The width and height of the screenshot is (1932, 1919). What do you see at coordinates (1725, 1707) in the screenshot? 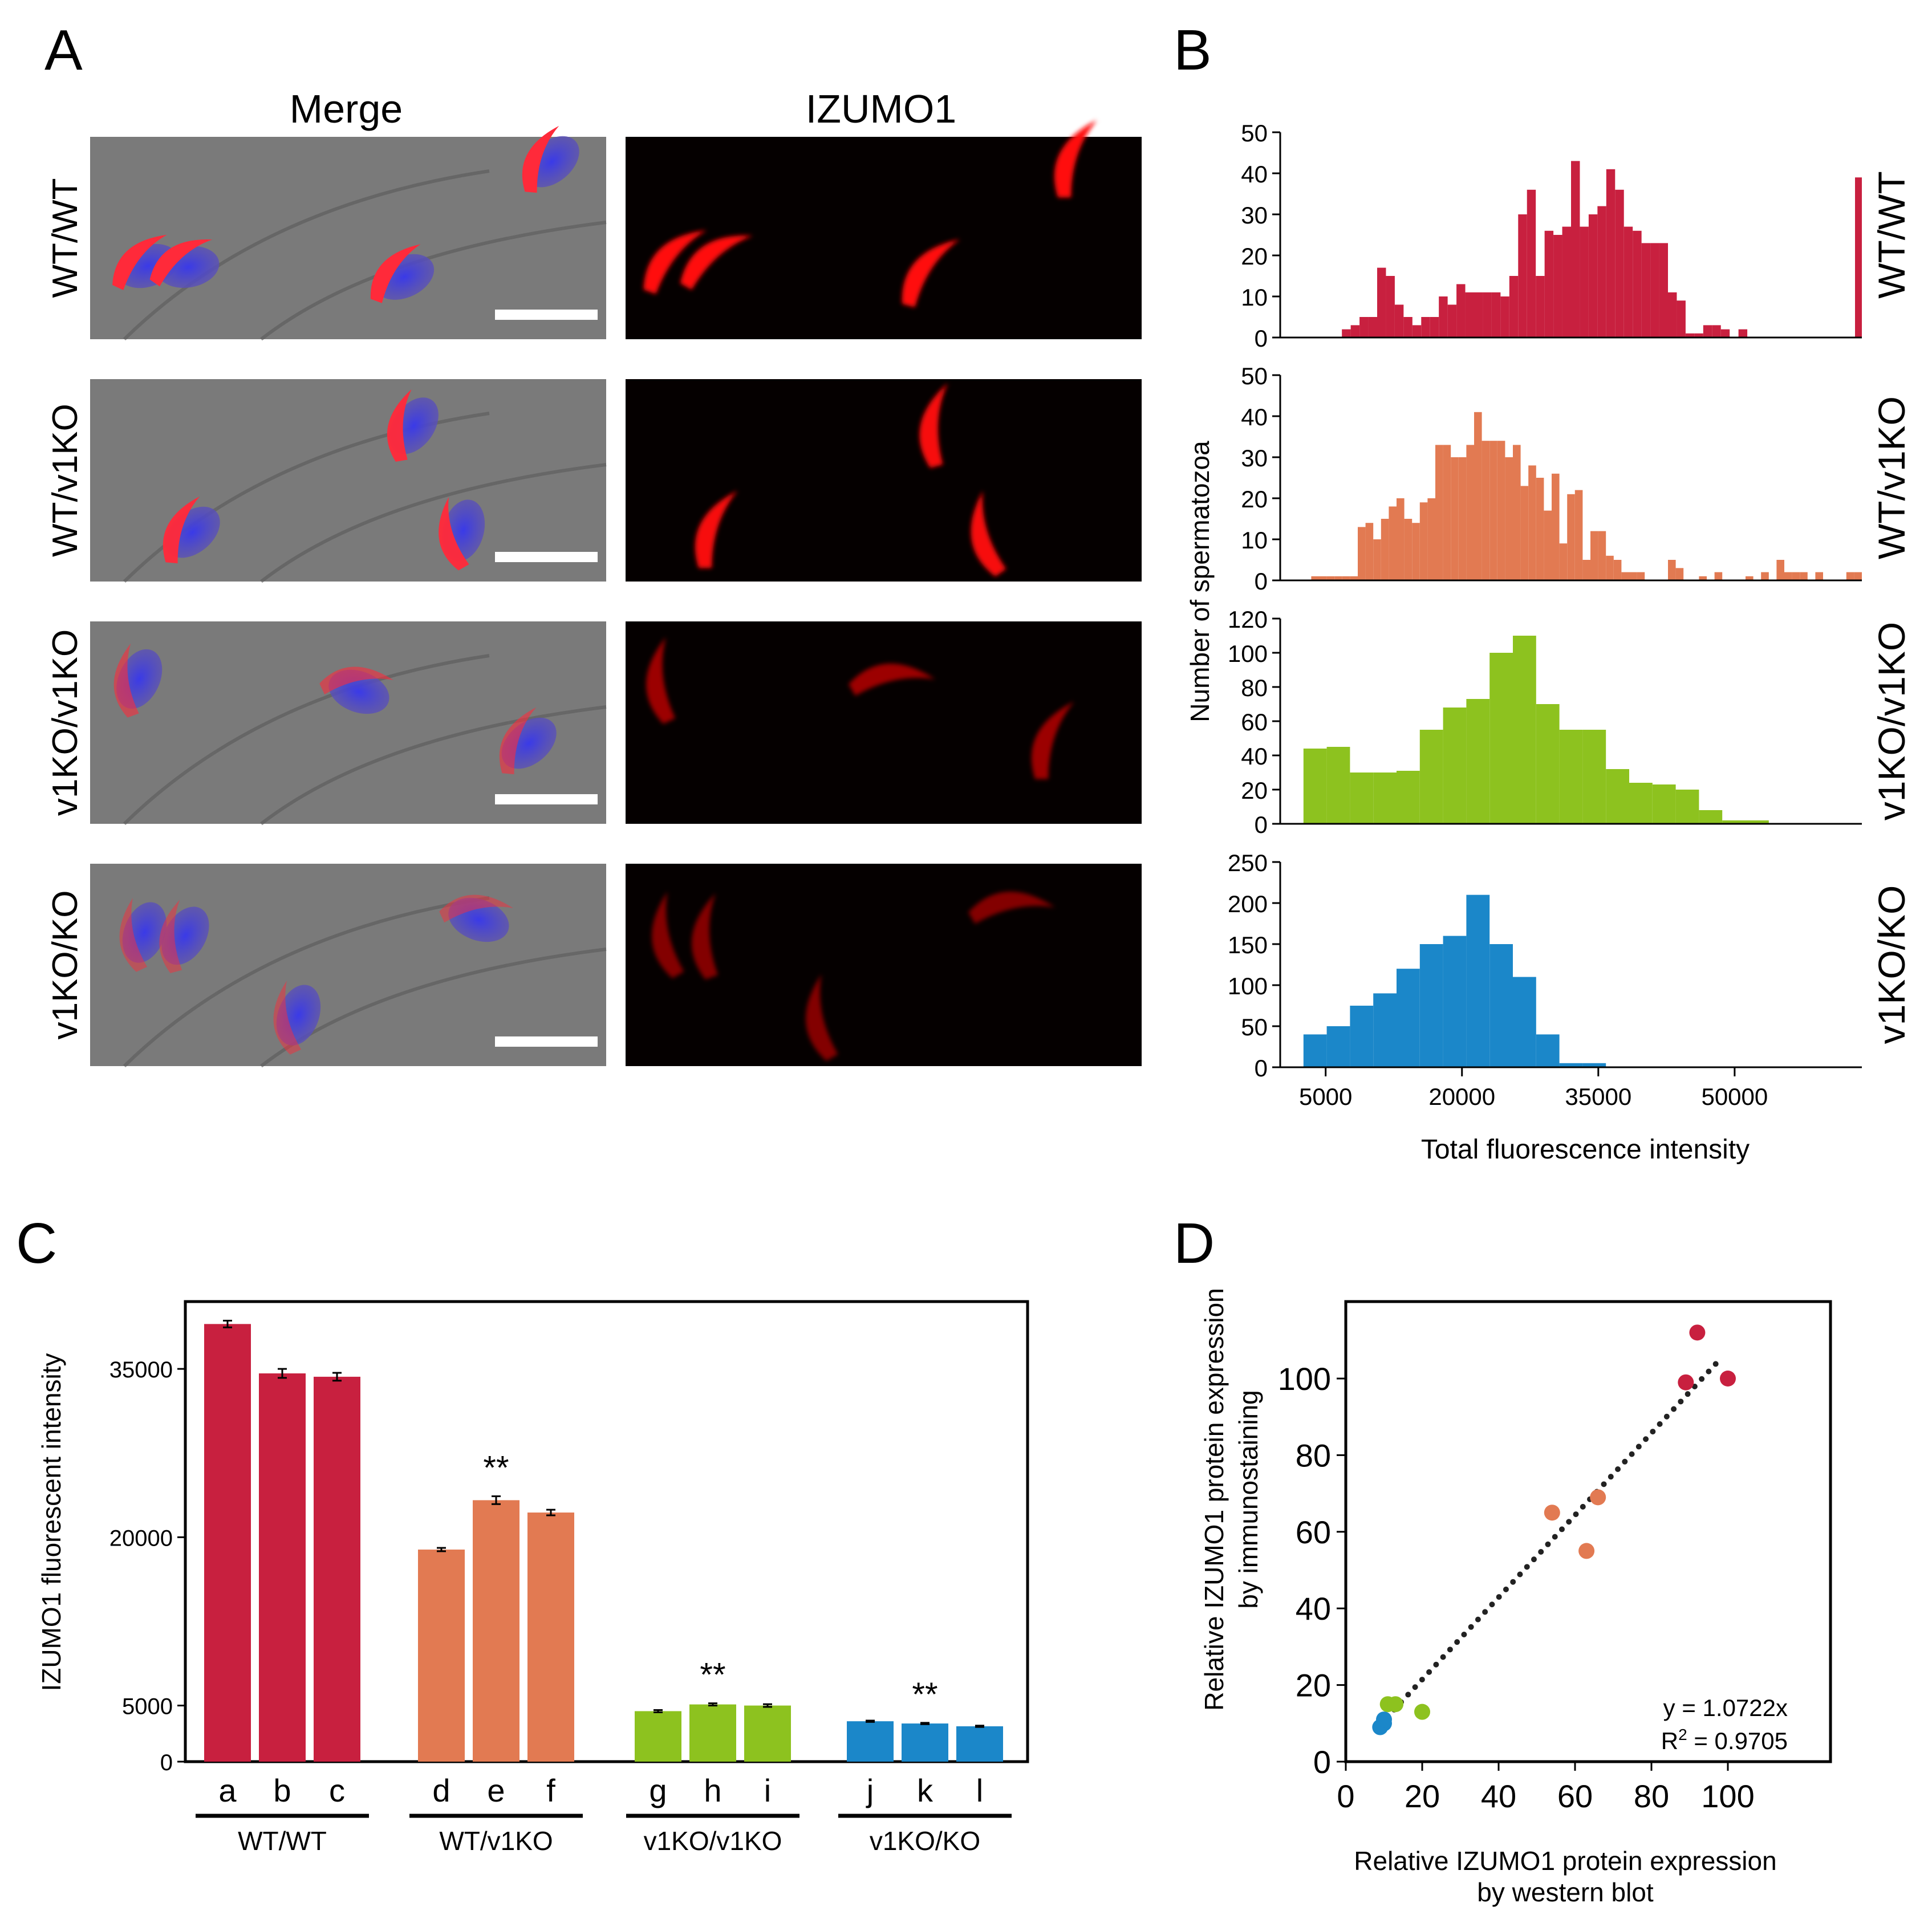
I see `regression-equation: y = 1.0722x` at bounding box center [1725, 1707].